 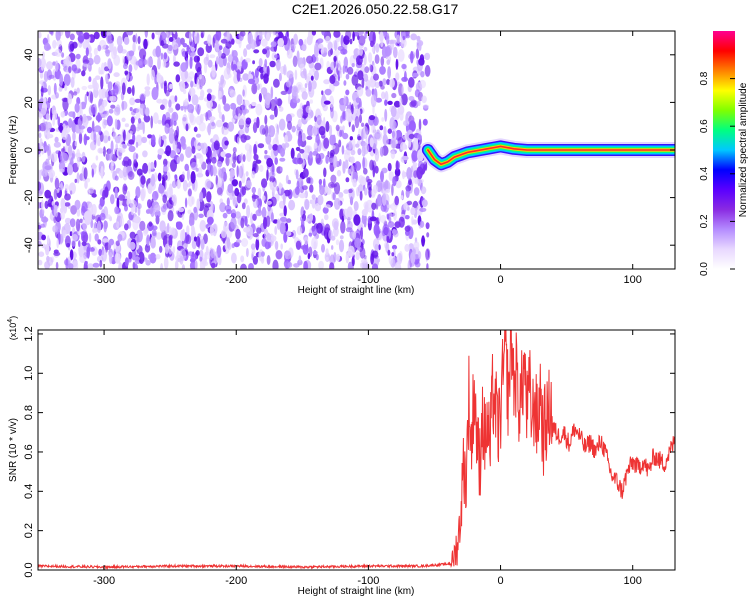 I want to click on y-tick-label: 0.8, so click(x=29, y=412).